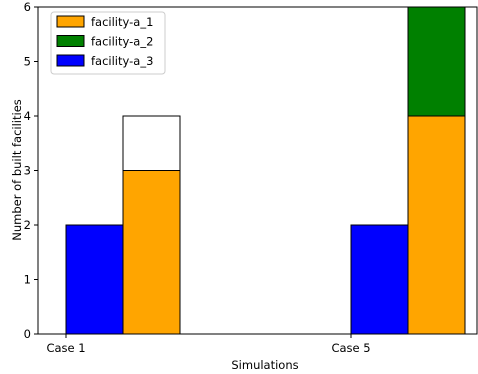 The height and width of the screenshot is (374, 478). Describe the element at coordinates (122, 61) in the screenshot. I see `legend-label-facility-a_3: facility-a_3` at that location.